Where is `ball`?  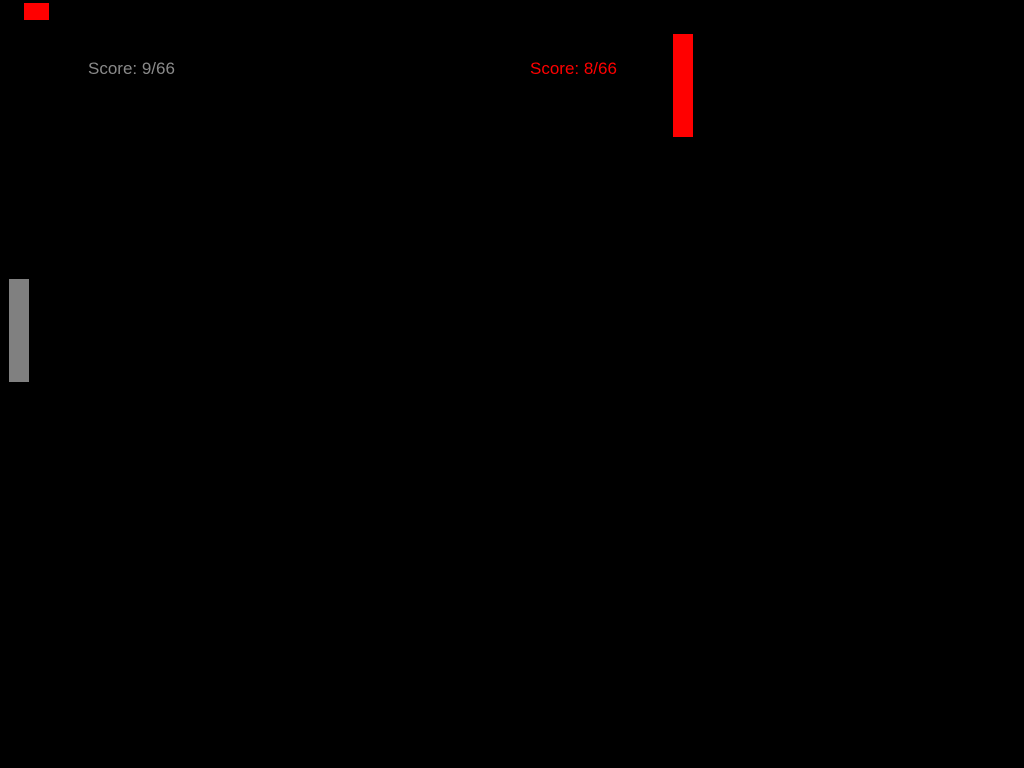 ball is located at coordinates (36, 11).